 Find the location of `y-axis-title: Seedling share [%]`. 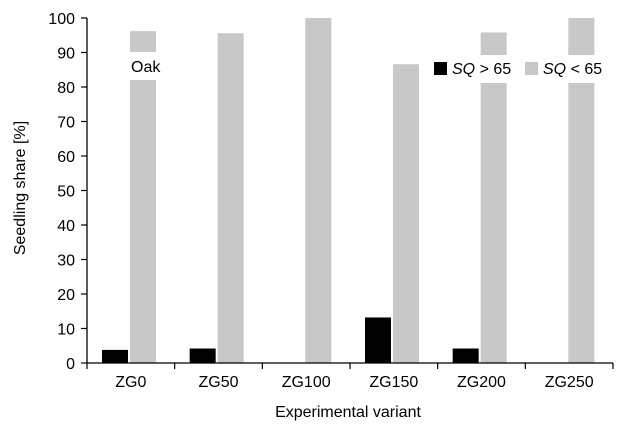

y-axis-title: Seedling share [%] is located at coordinates (20, 188).